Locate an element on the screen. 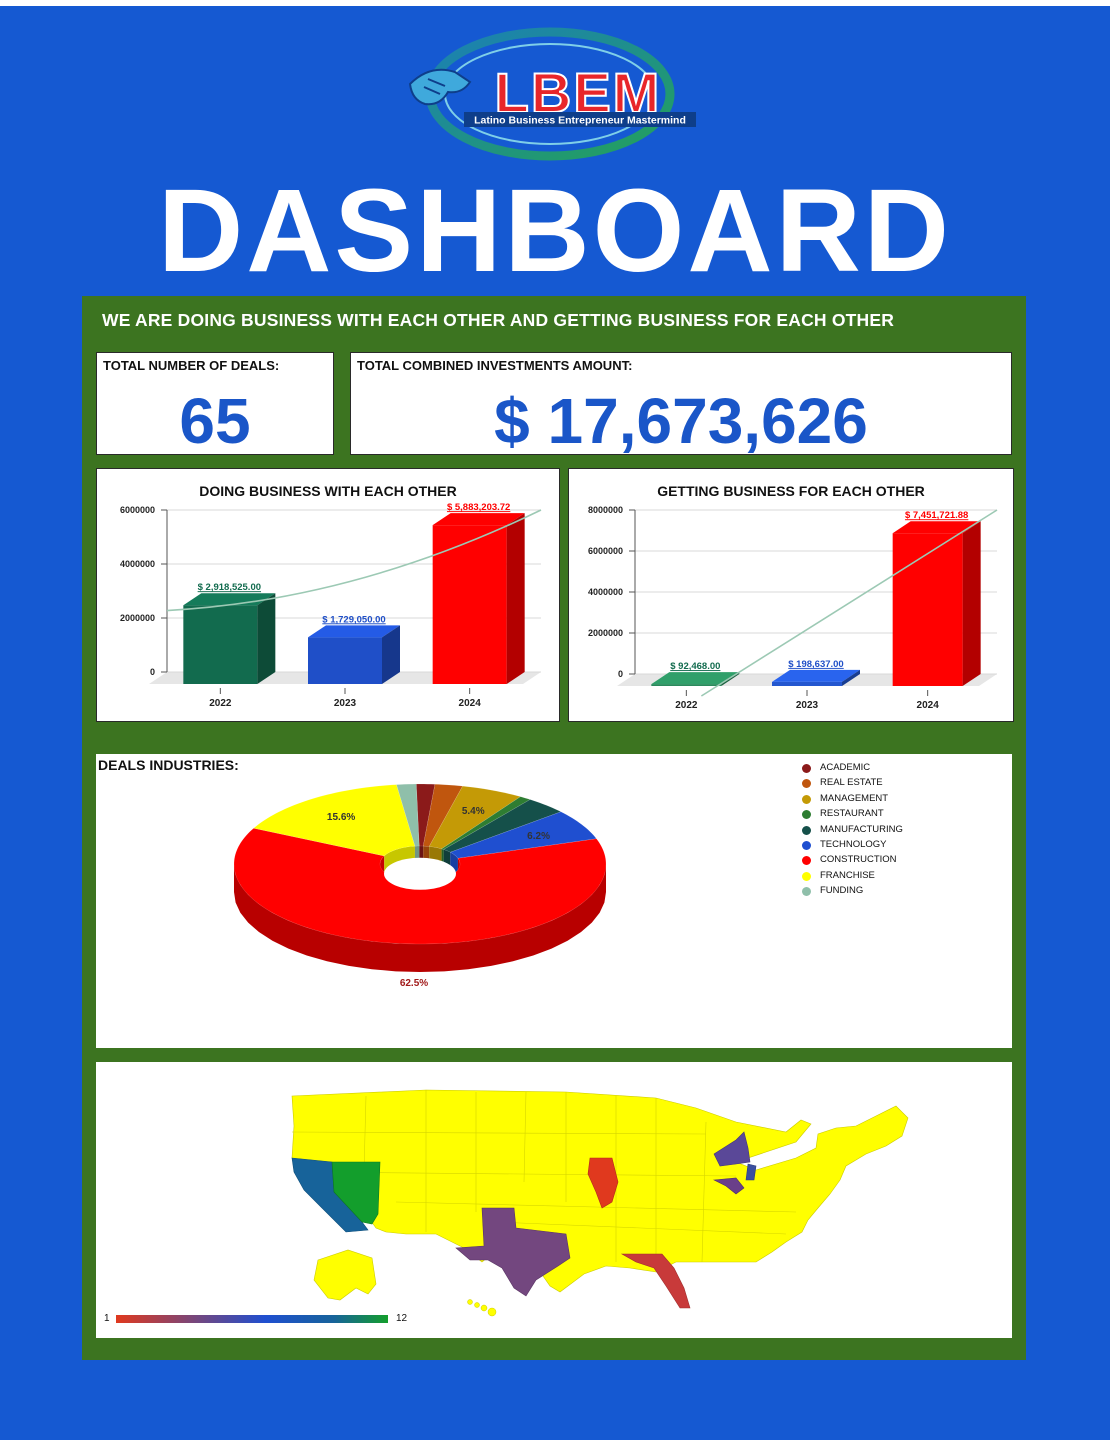 The height and width of the screenshot is (1440, 1110). svg-text:Latino Business Entrepreneur M: Latino Business Entrepreneur Mastermind is located at coordinates (580, 121).